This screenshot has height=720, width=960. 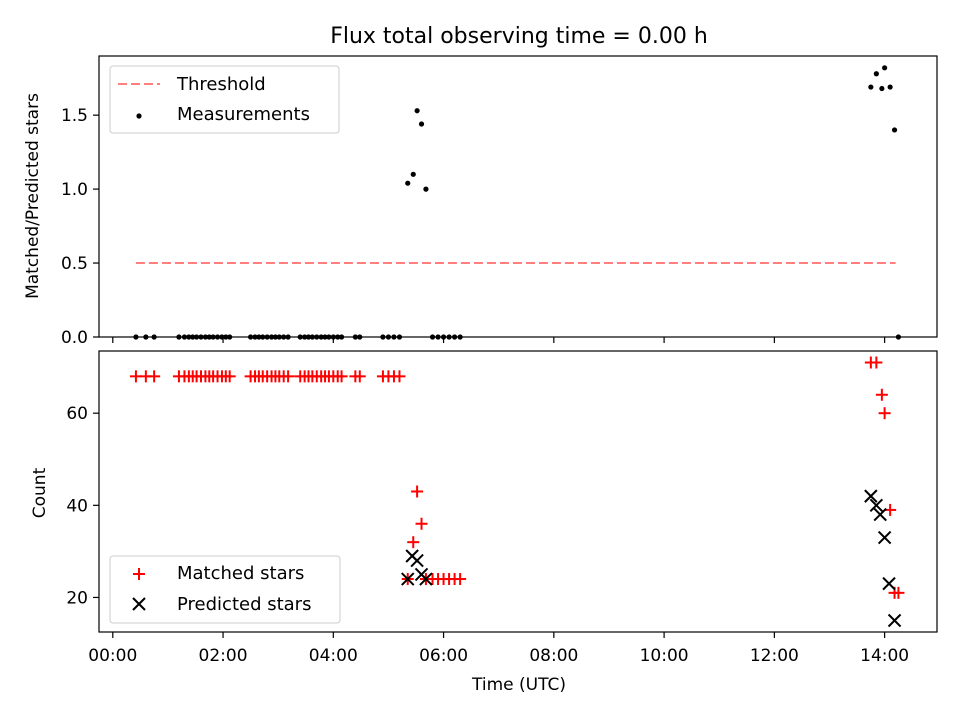 I want to click on legend-measurements-label: Measurements, so click(x=243, y=114).